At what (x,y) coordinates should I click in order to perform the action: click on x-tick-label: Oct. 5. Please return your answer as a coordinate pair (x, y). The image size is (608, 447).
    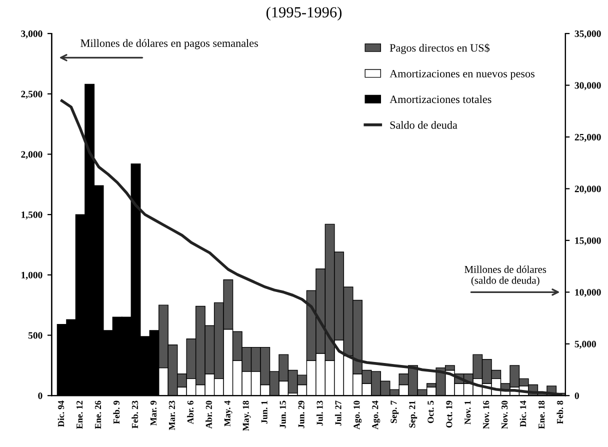
    Looking at the image, I should click on (431, 412).